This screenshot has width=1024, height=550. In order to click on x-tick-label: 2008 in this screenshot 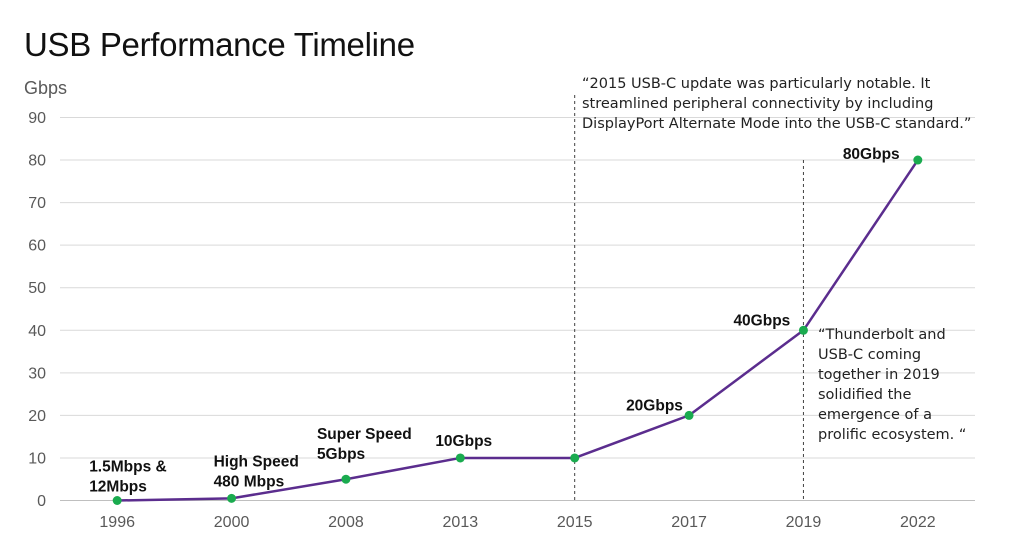, I will do `click(346, 522)`.